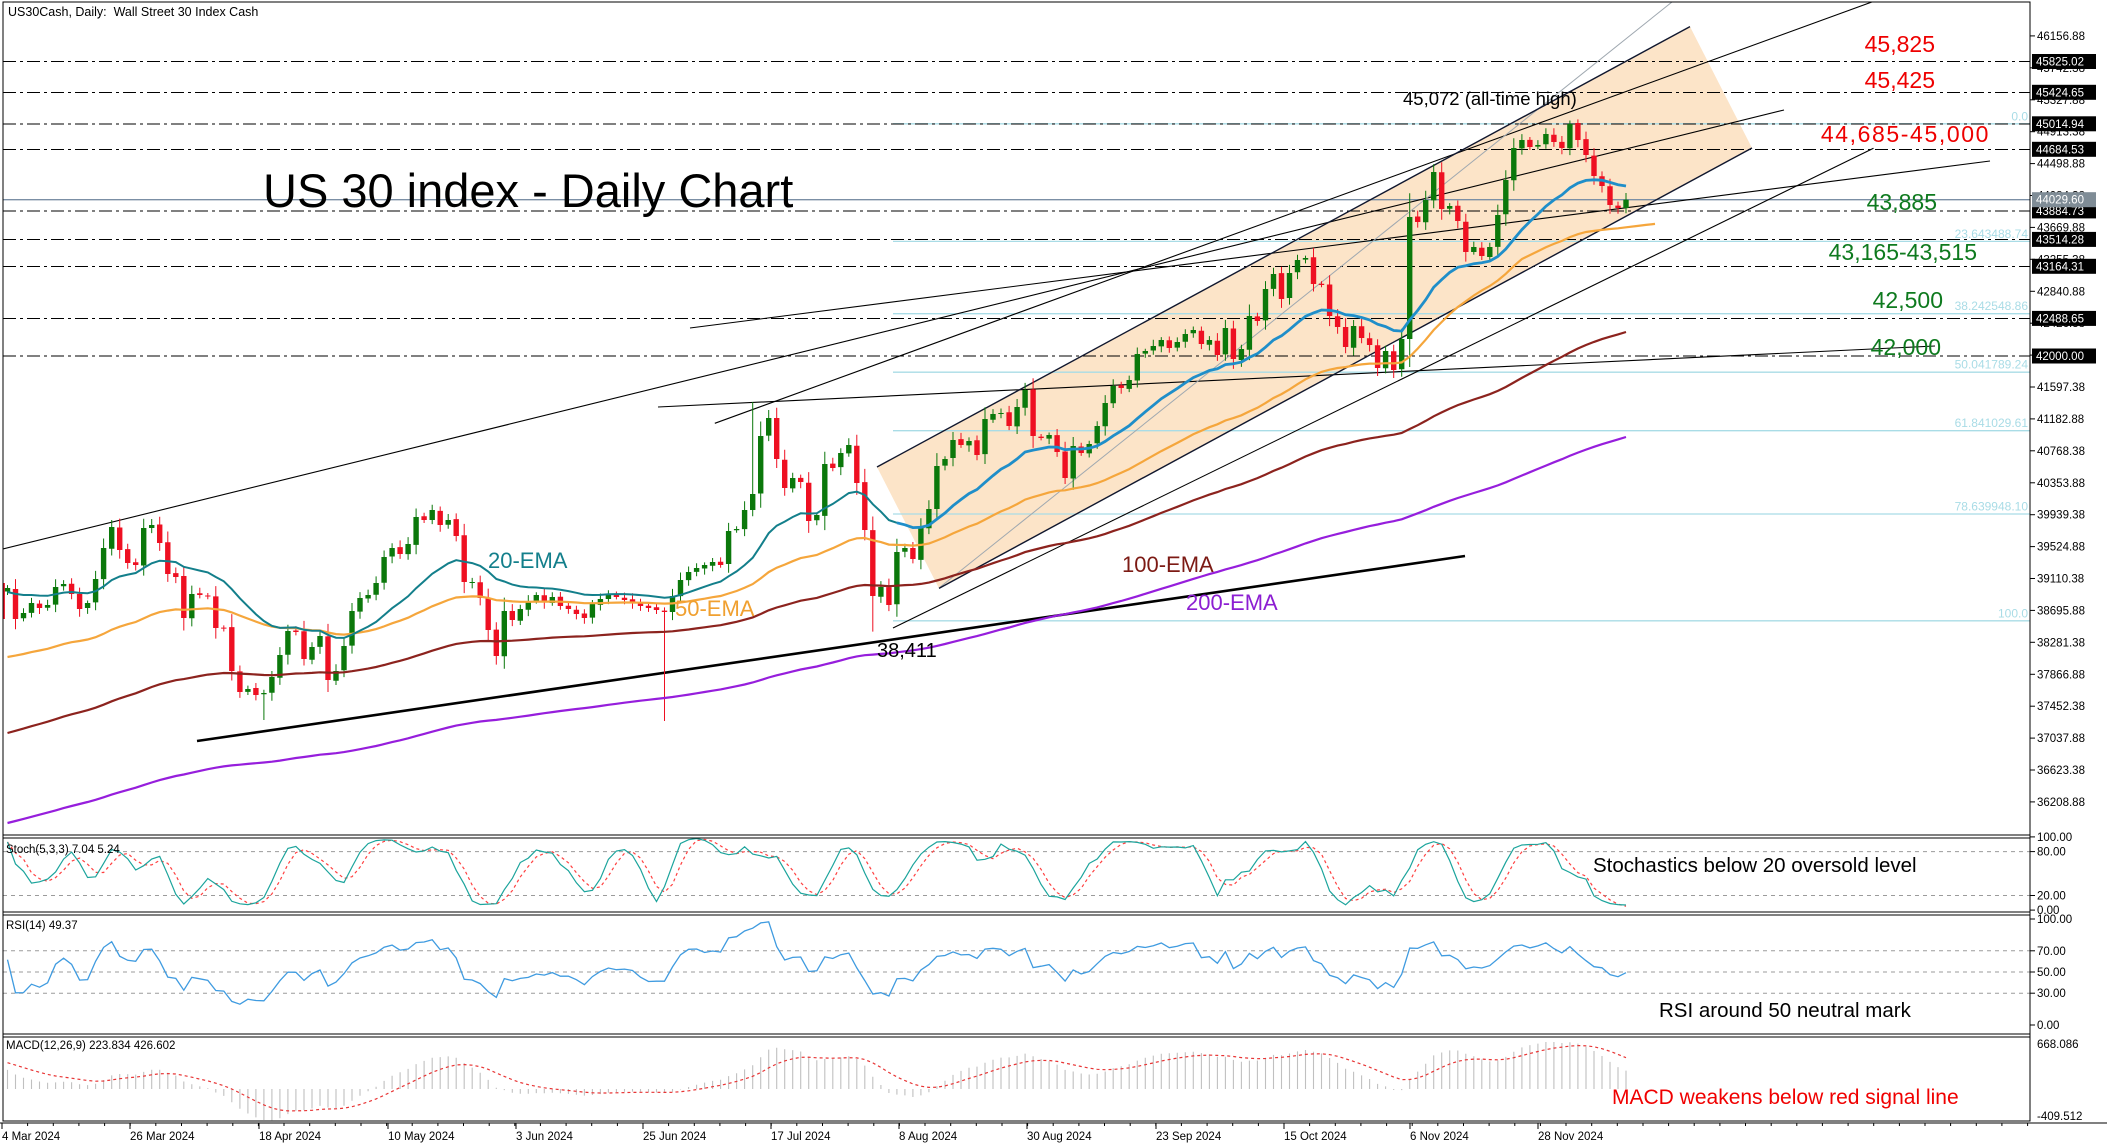 Image resolution: width=2107 pixels, height=1147 pixels. What do you see at coordinates (928, 1137) in the screenshot?
I see `svg-text: 8 Aug 2024` at bounding box center [928, 1137].